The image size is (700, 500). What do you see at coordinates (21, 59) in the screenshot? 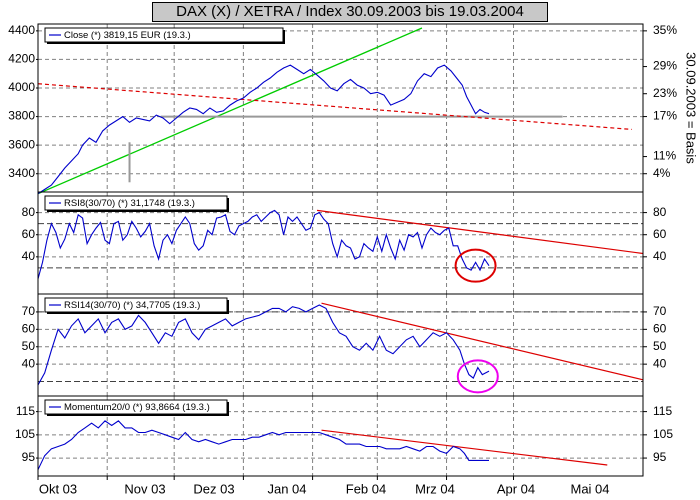
I see `y-tick-label: 4200` at bounding box center [21, 59].